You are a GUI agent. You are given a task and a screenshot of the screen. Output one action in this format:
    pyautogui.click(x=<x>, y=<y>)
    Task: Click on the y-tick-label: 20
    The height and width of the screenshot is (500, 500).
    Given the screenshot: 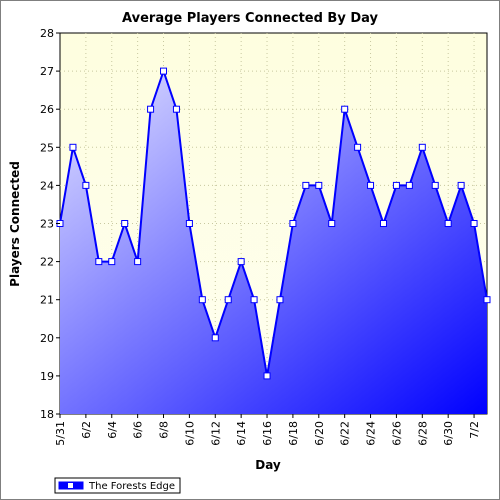 What is the action you would take?
    pyautogui.click(x=47, y=338)
    